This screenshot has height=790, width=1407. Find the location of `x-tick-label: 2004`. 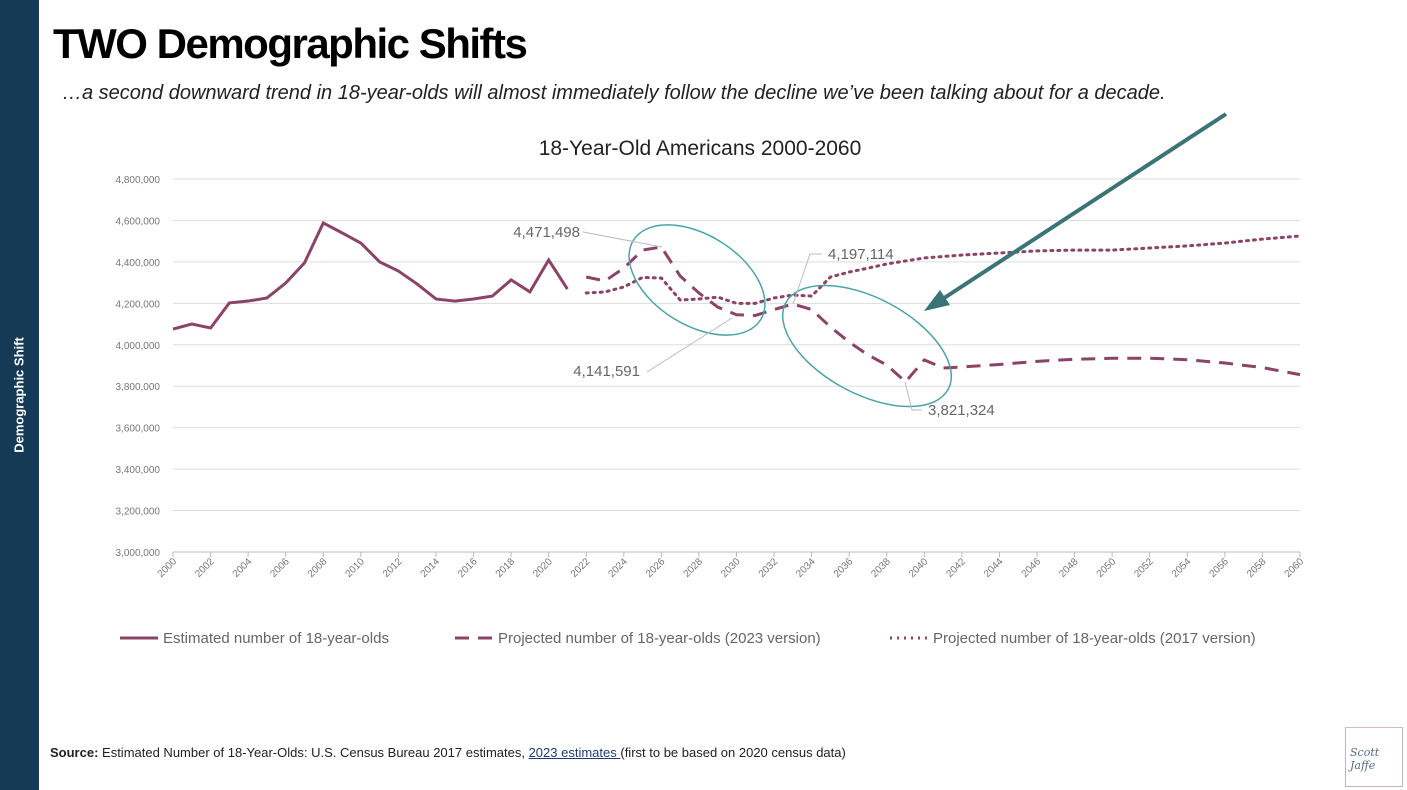

x-tick-label: 2004 is located at coordinates (243, 568).